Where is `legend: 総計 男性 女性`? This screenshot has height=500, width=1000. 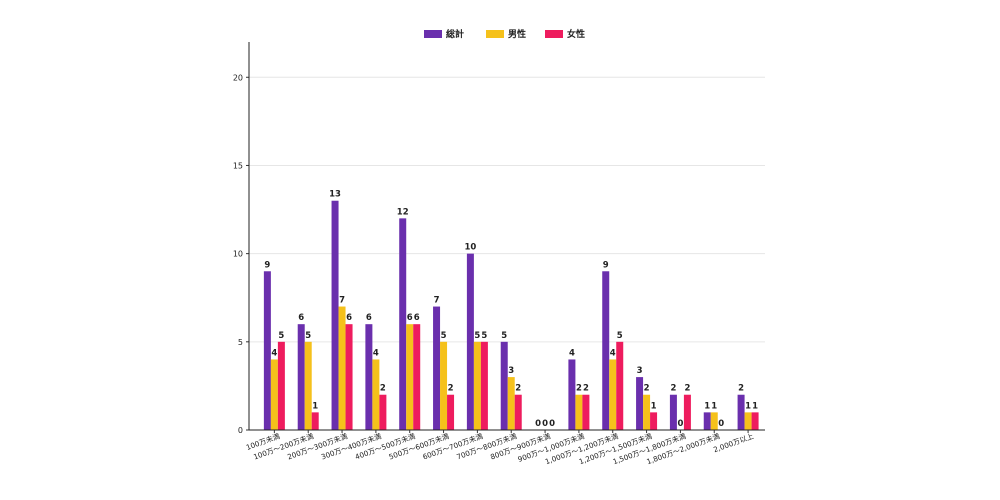
legend: 総計 男性 女性 is located at coordinates (504, 34).